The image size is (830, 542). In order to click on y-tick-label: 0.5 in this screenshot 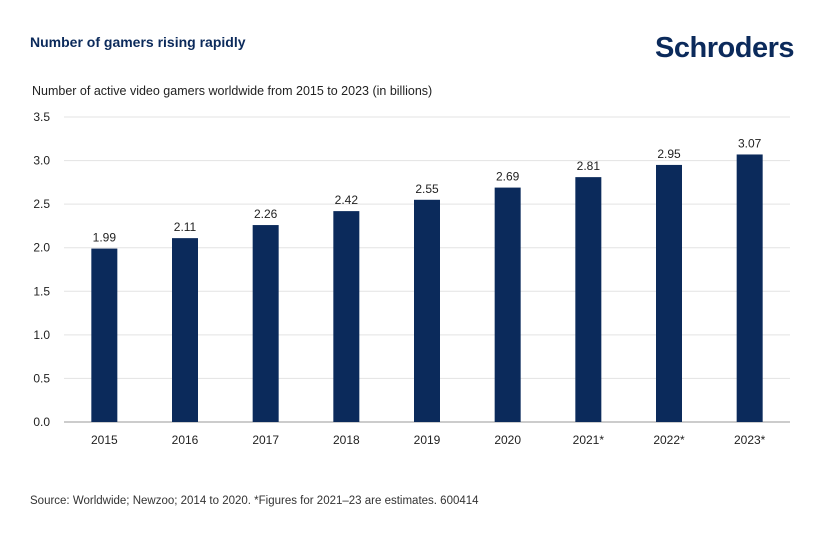, I will do `click(41, 378)`.